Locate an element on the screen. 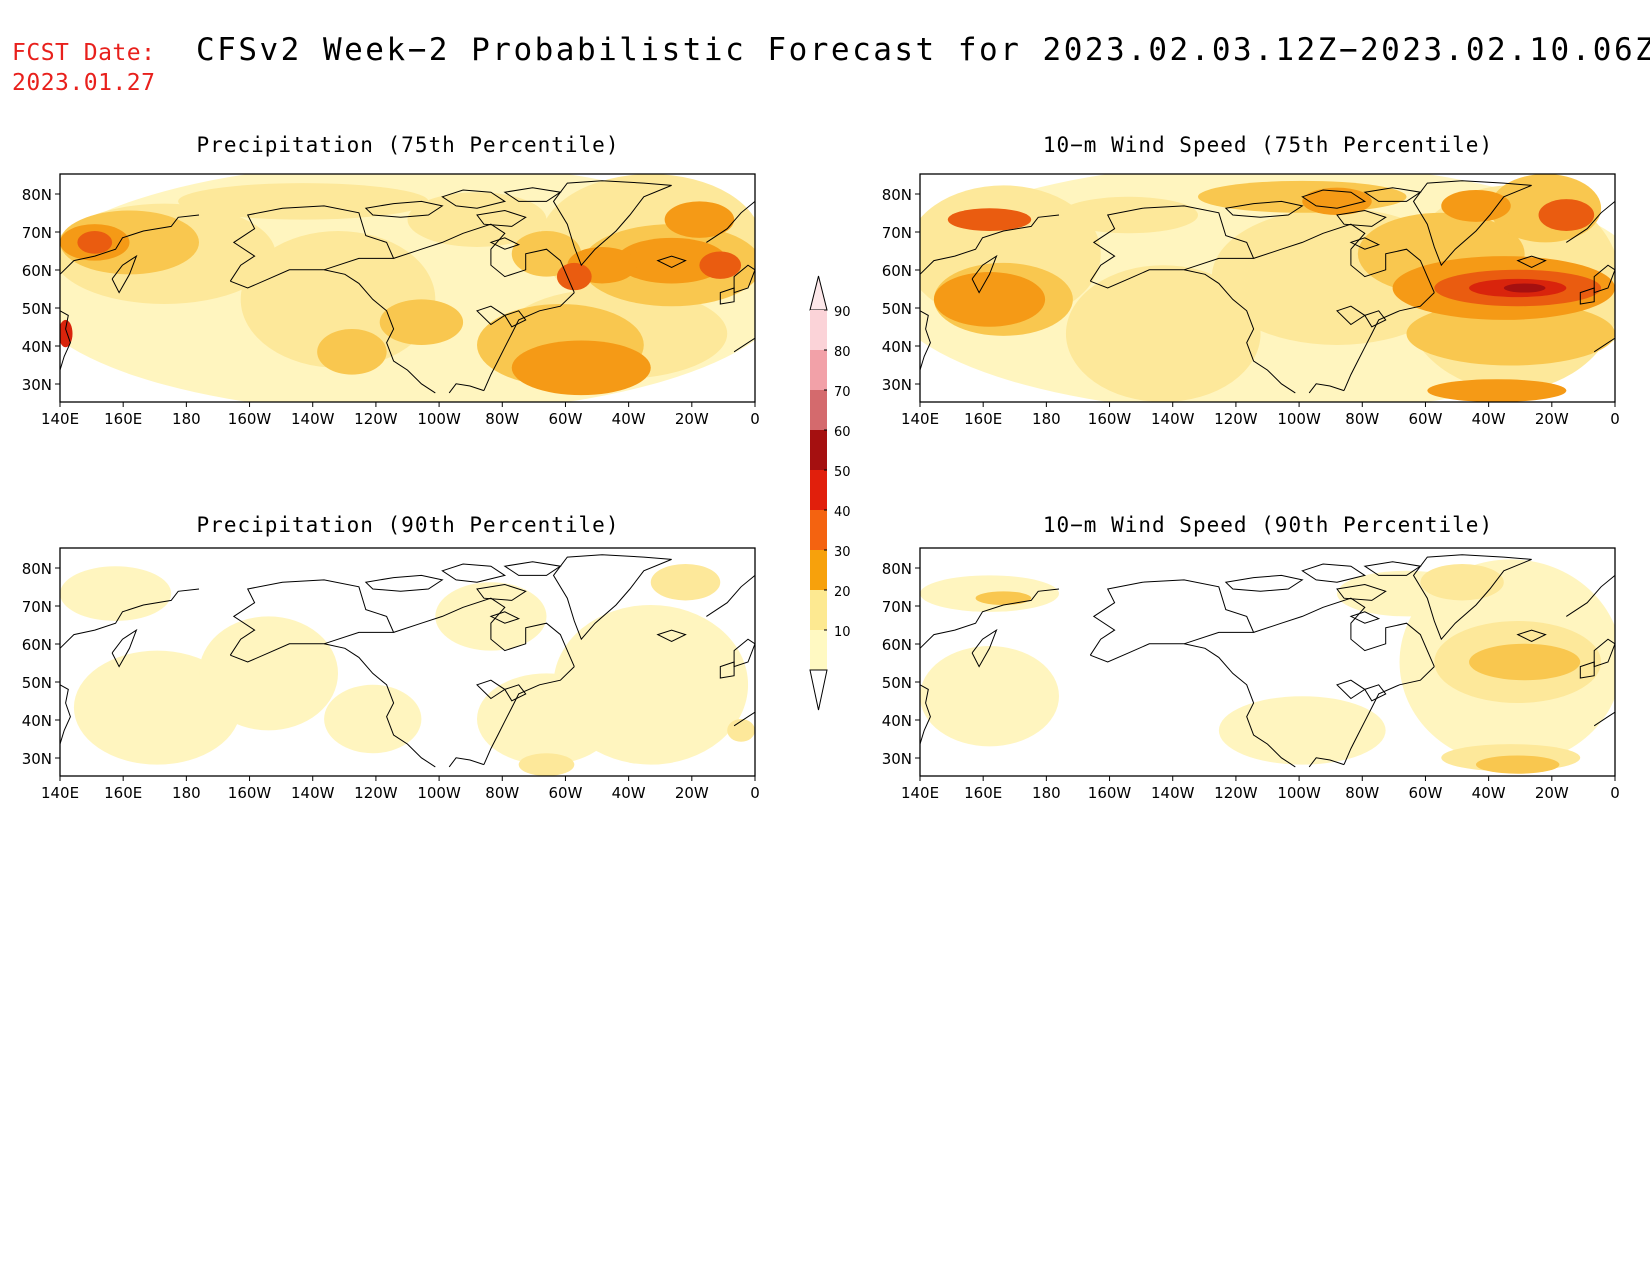 The height and width of the screenshot is (1275, 1650). lon-label: 120W is located at coordinates (1236, 419).